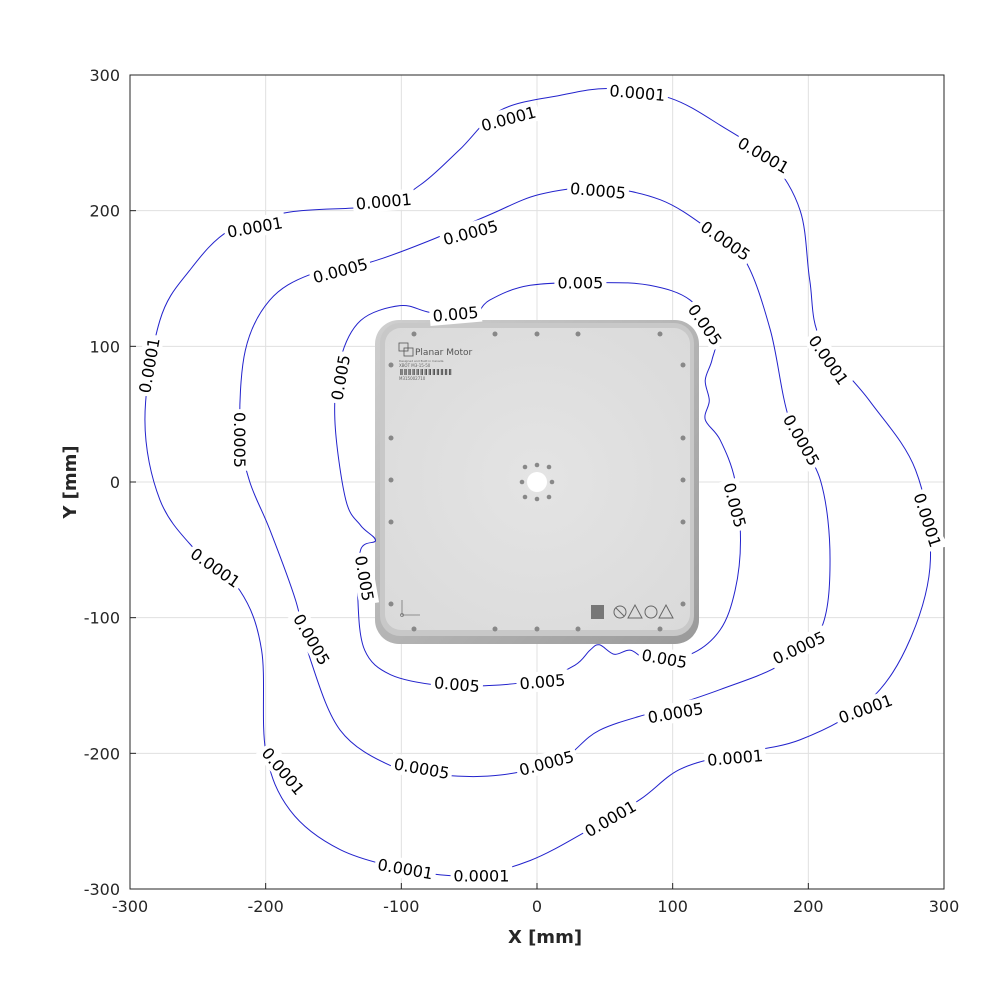 The image size is (1000, 1000). Describe the element at coordinates (410, 608) in the screenshot. I see `axes-glyph-icon` at that location.